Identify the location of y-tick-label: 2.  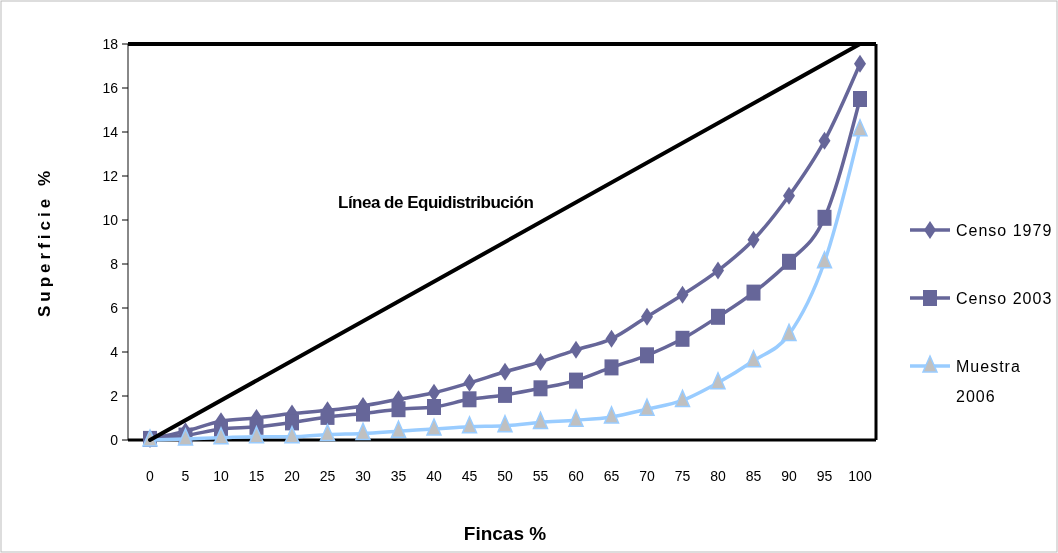
(114, 396).